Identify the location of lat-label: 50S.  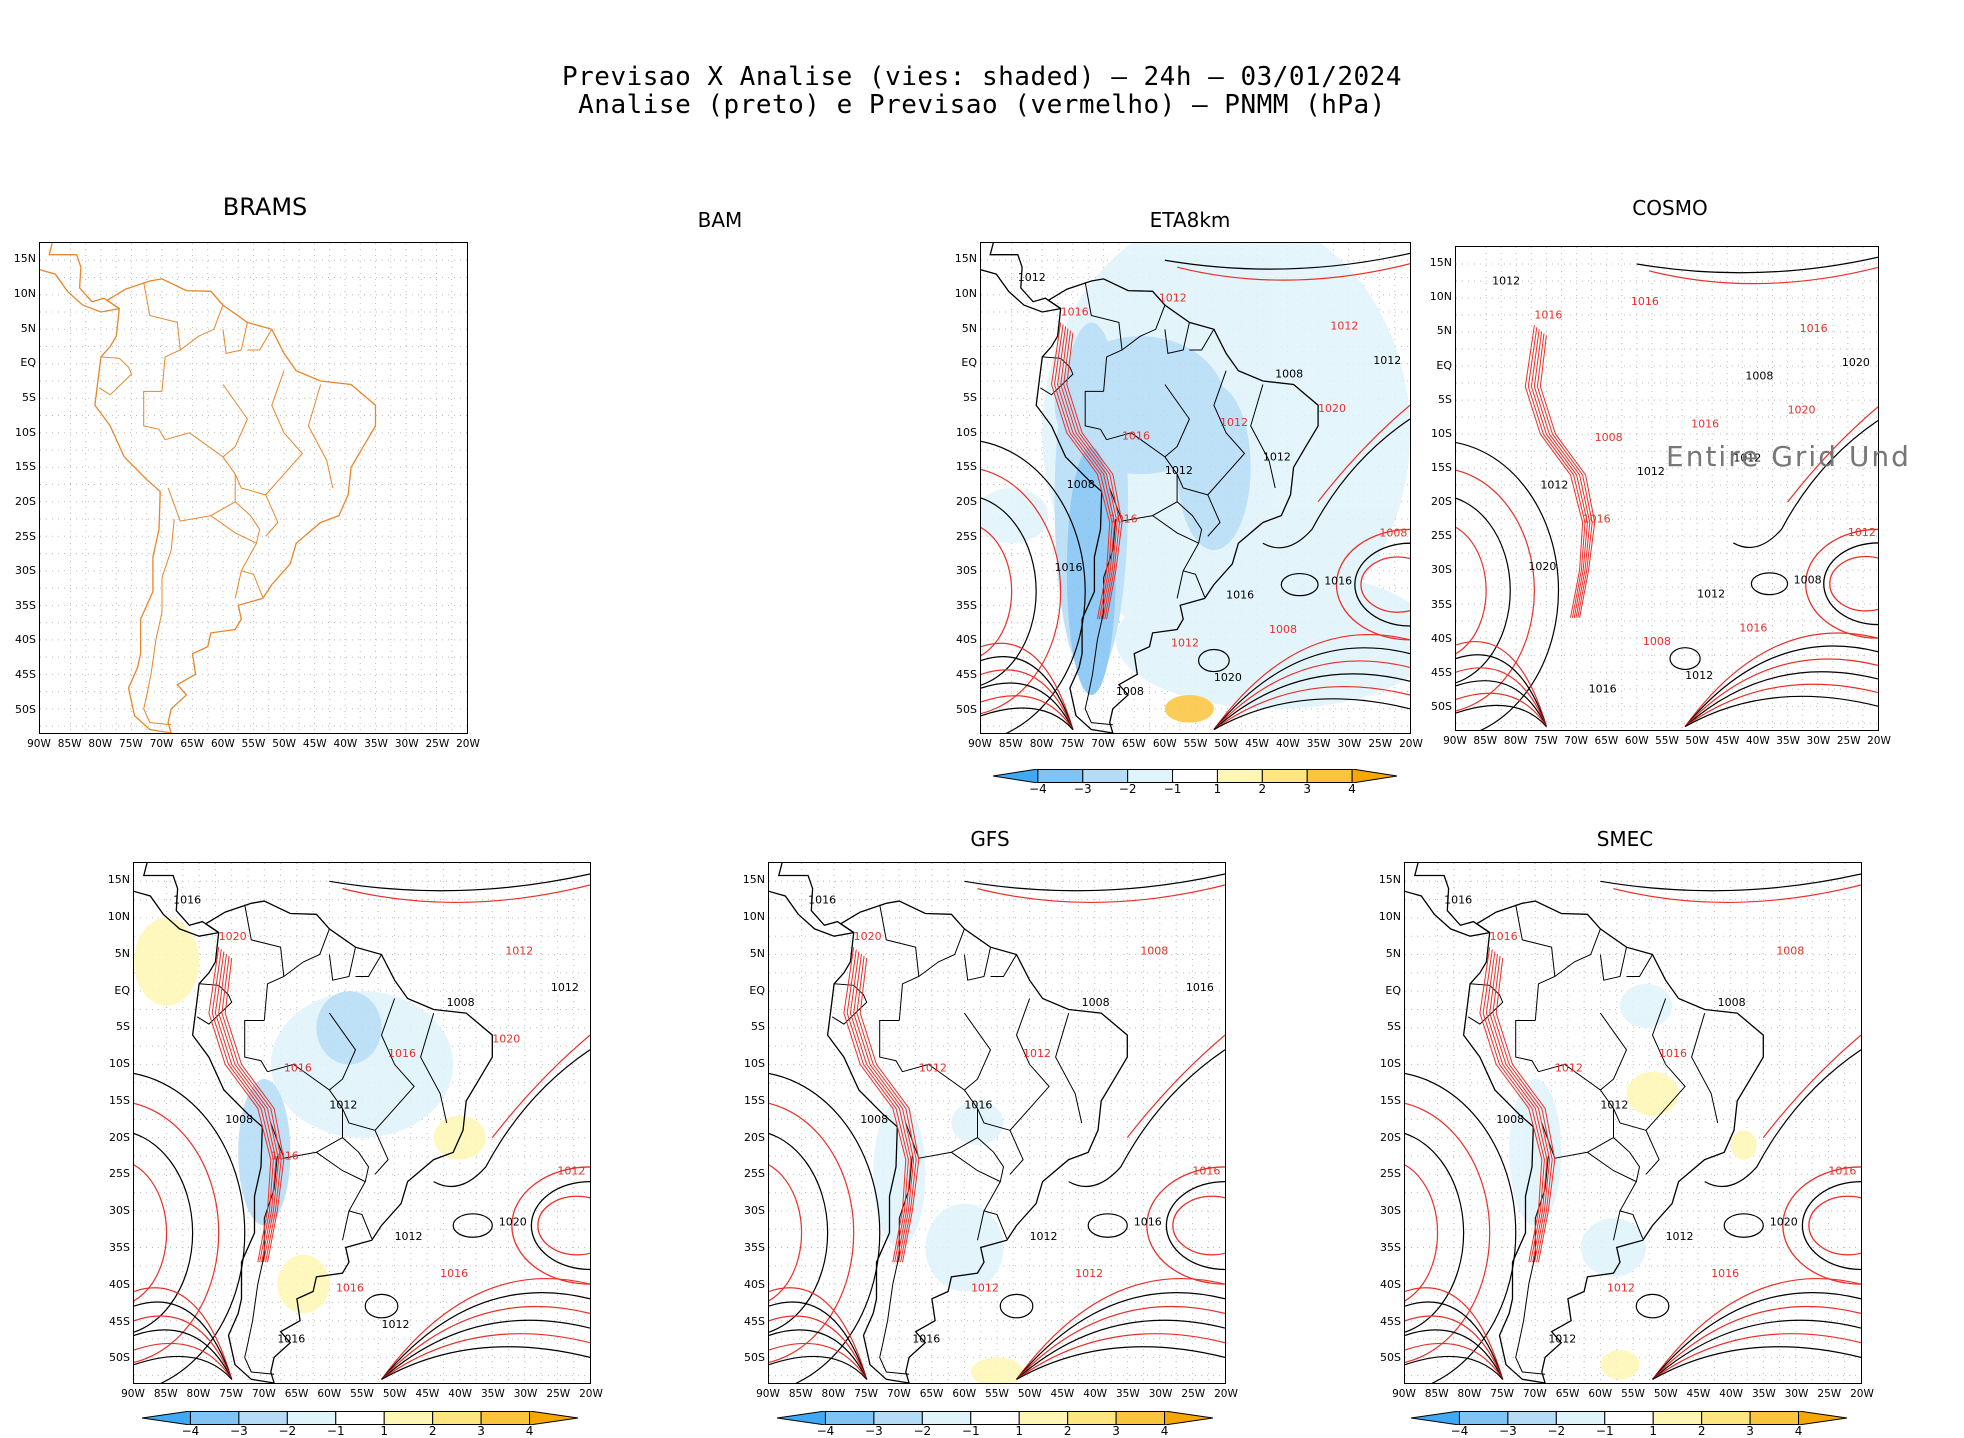
(119, 1358).